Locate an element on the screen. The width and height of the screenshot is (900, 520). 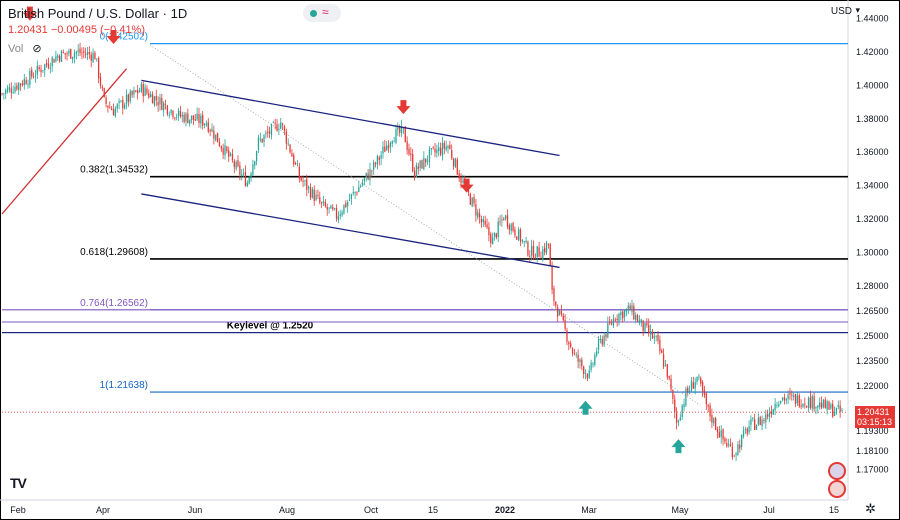
x-tick-label: Aug is located at coordinates (287, 510).